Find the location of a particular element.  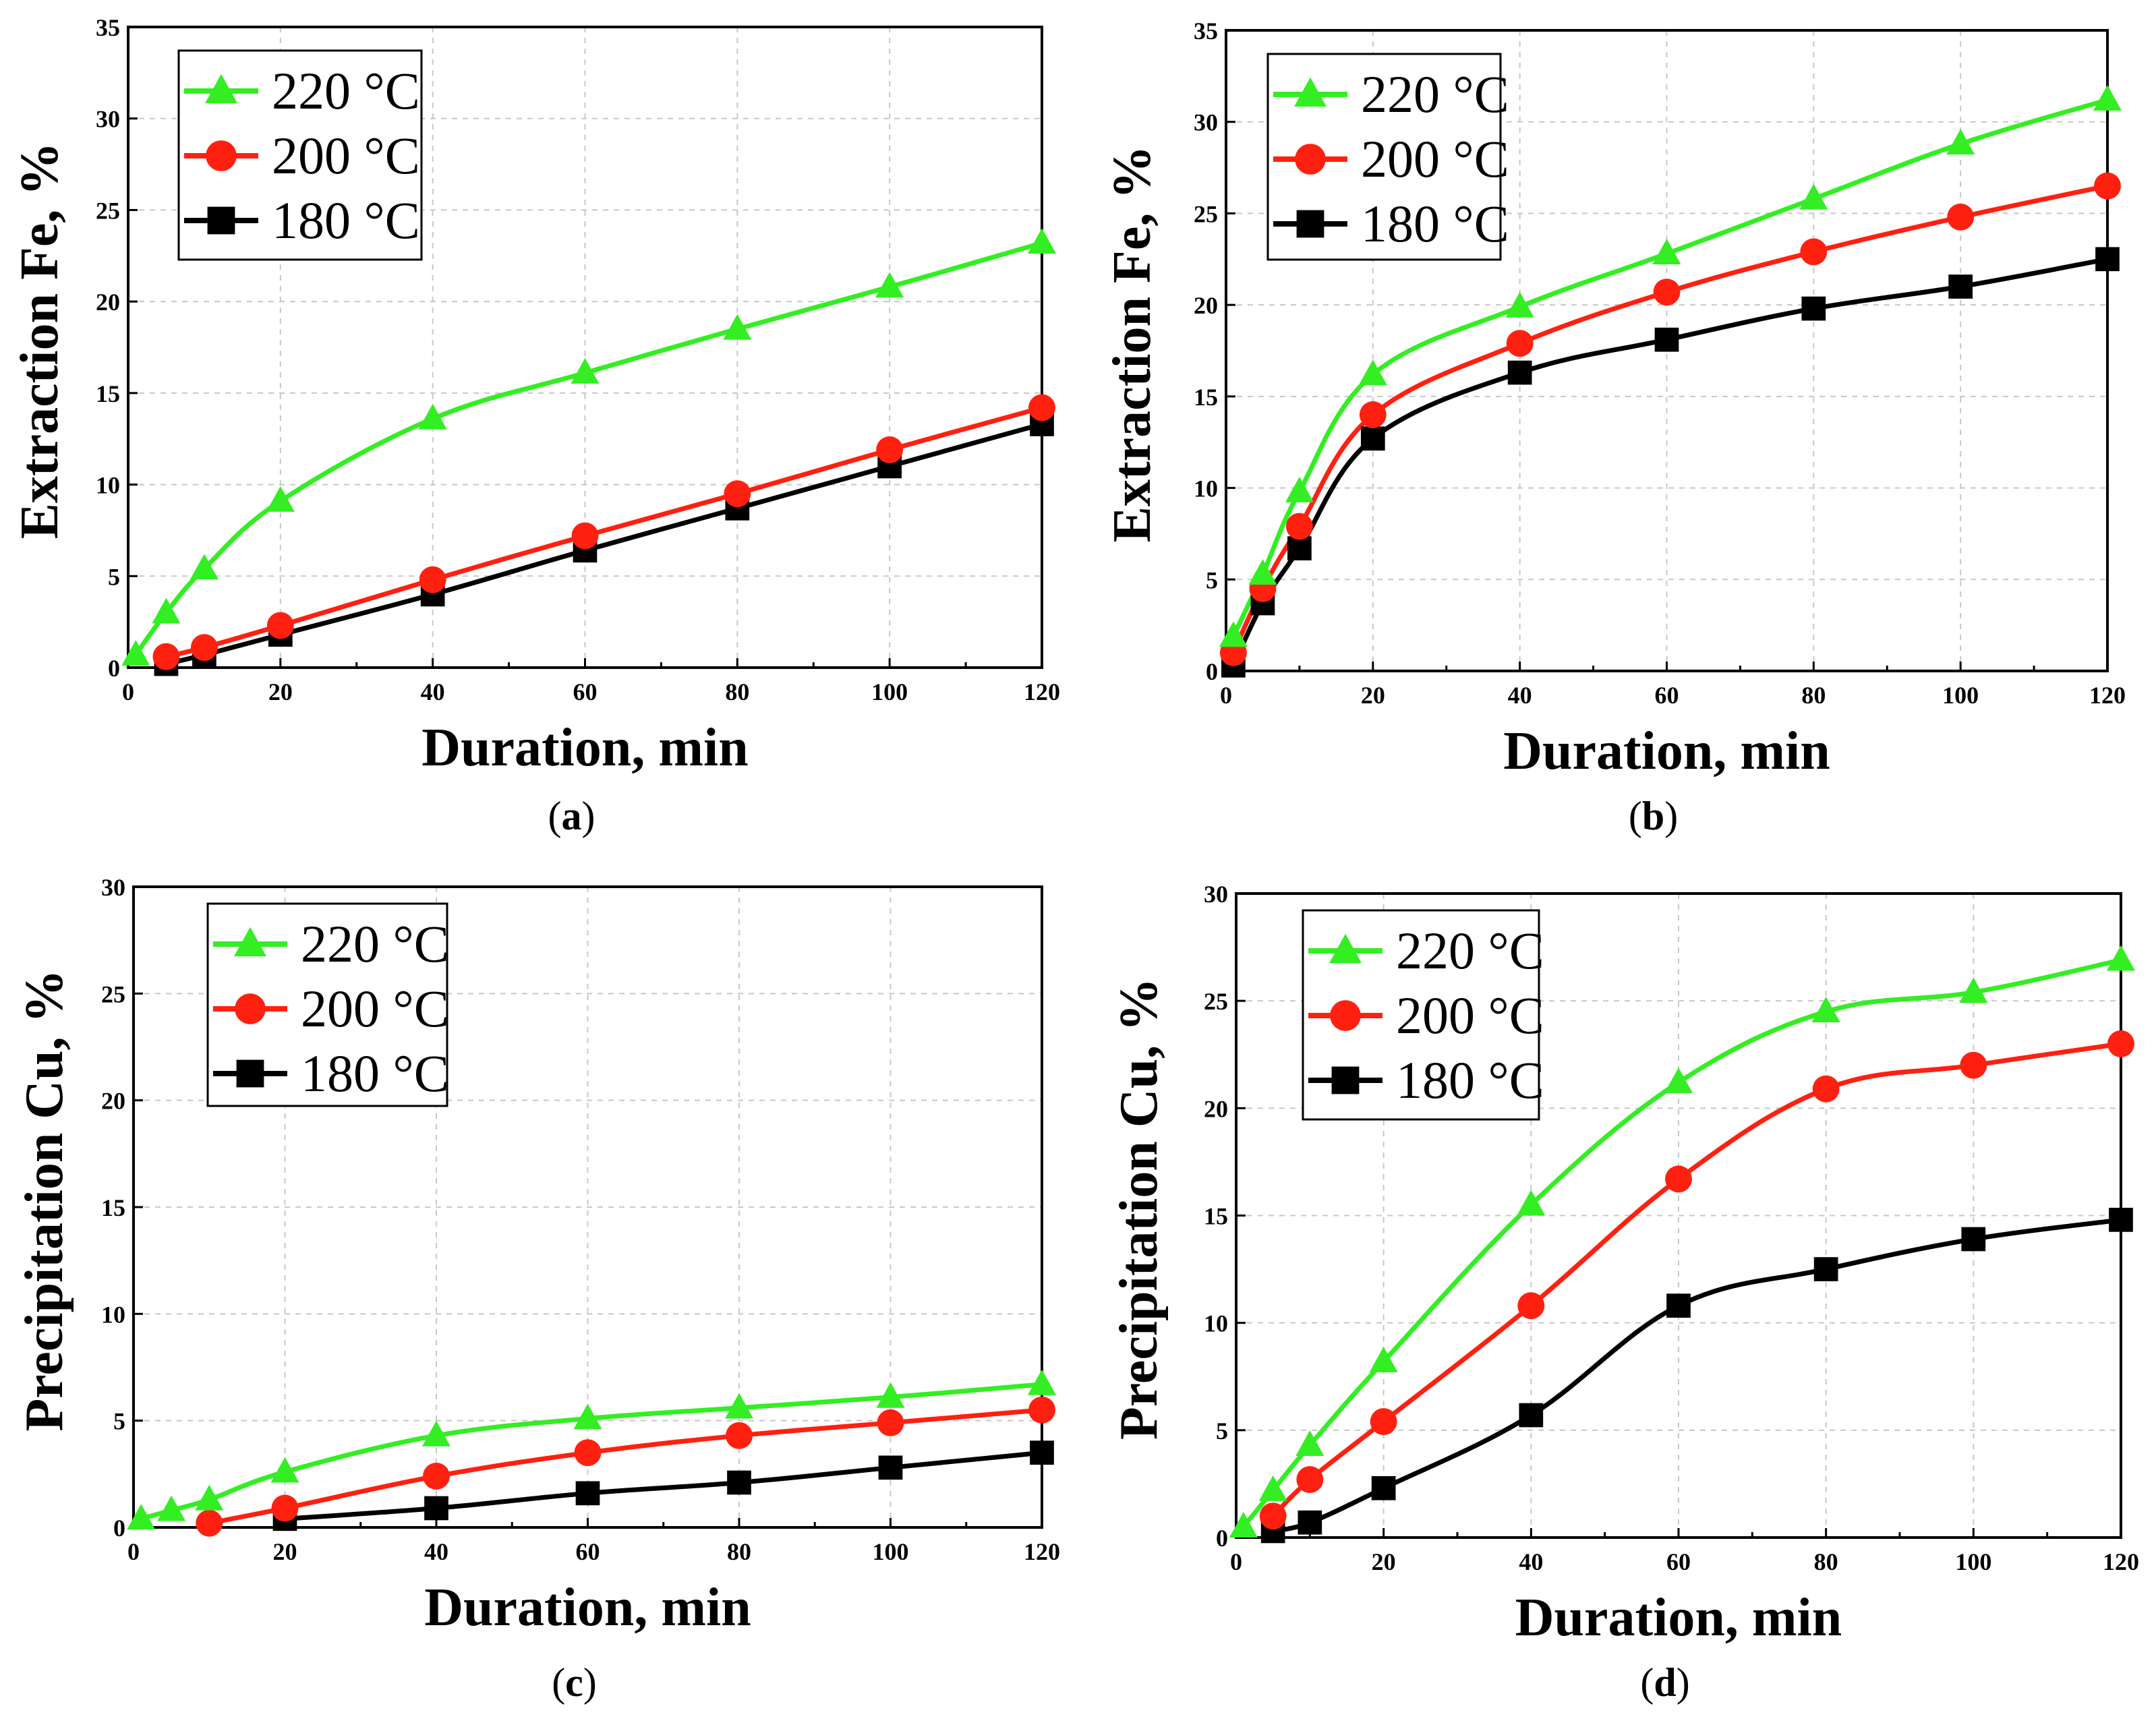

y-tick-label: 15 is located at coordinates (113, 1207).